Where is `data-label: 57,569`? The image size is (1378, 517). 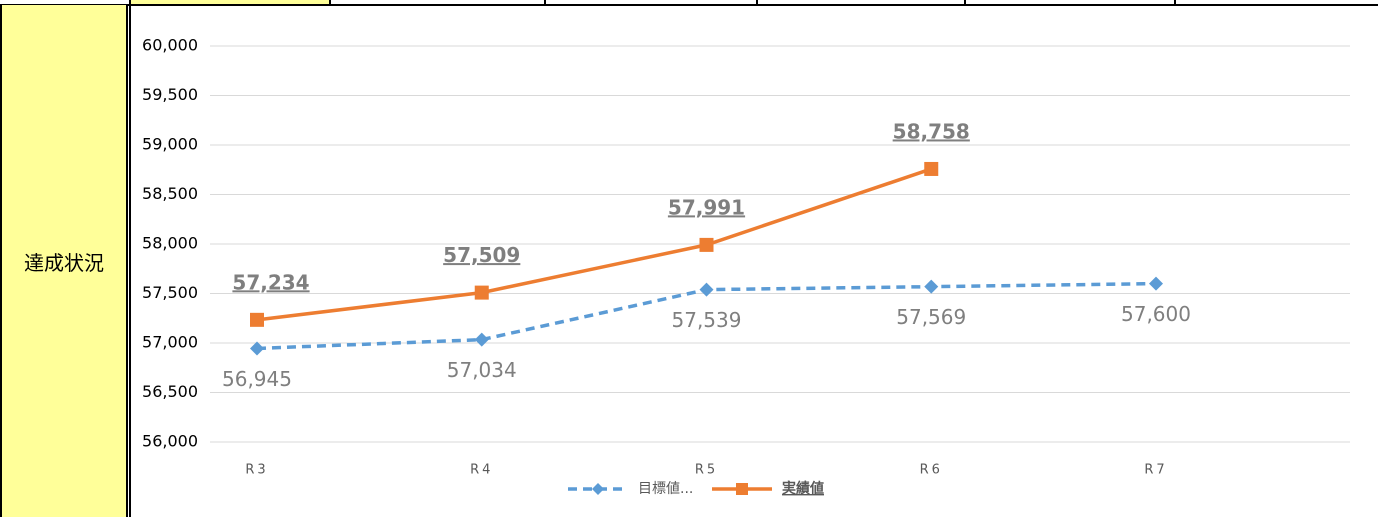
data-label: 57,569 is located at coordinates (931, 317).